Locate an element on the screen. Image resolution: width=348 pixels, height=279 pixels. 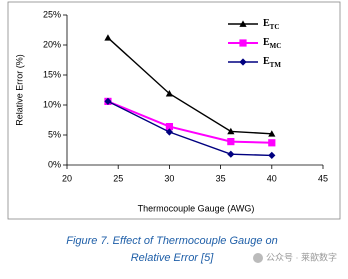
watermark-icon is located at coordinates (258, 258).